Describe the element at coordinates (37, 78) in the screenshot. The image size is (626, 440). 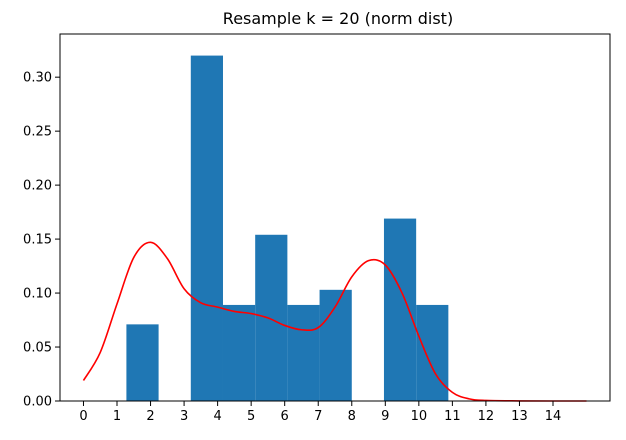
I see `y-tick-label: 0.30` at that location.